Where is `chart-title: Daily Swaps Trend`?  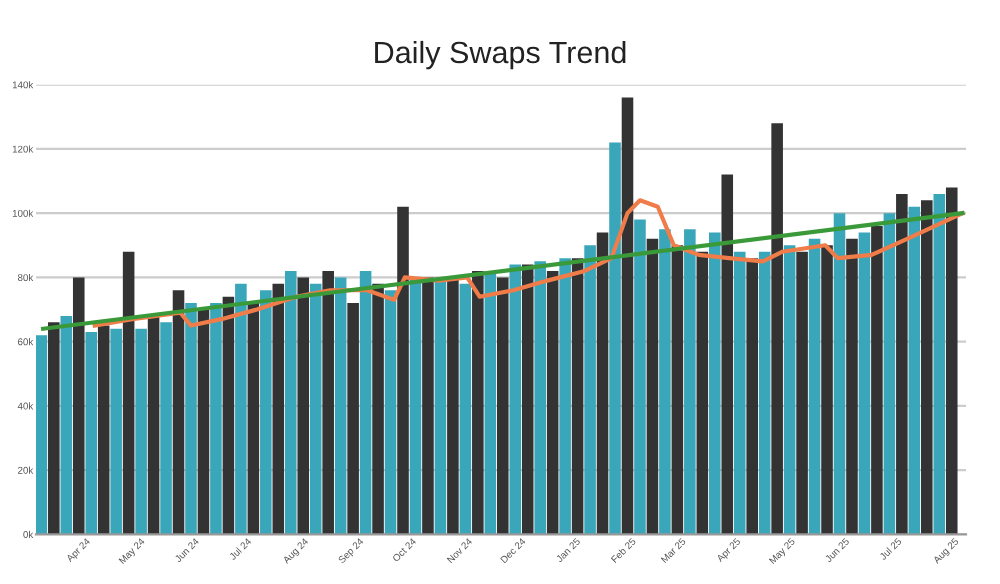
chart-title: Daily Swaps Trend is located at coordinates (500, 55).